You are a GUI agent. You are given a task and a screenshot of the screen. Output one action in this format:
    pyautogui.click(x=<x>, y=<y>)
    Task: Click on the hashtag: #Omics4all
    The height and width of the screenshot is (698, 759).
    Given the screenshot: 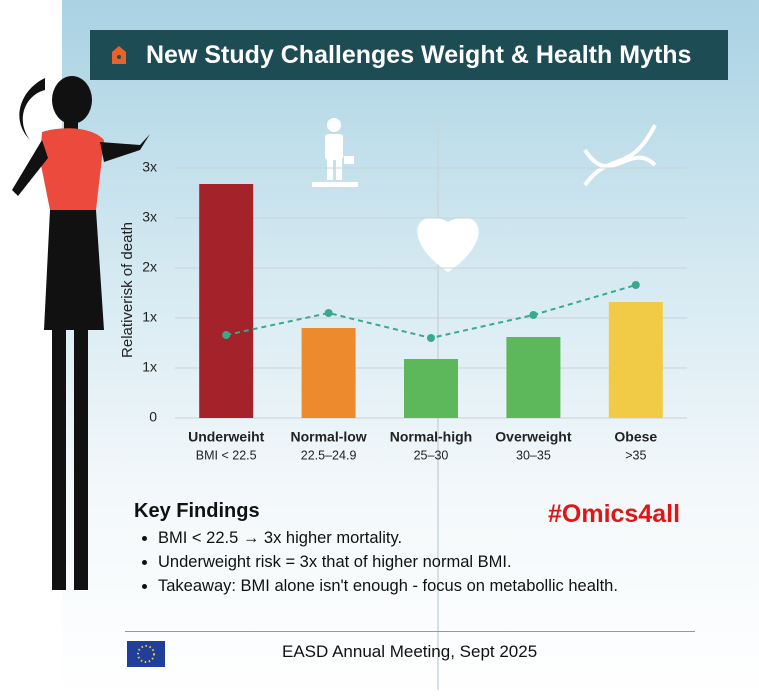 What is the action you would take?
    pyautogui.click(x=614, y=514)
    